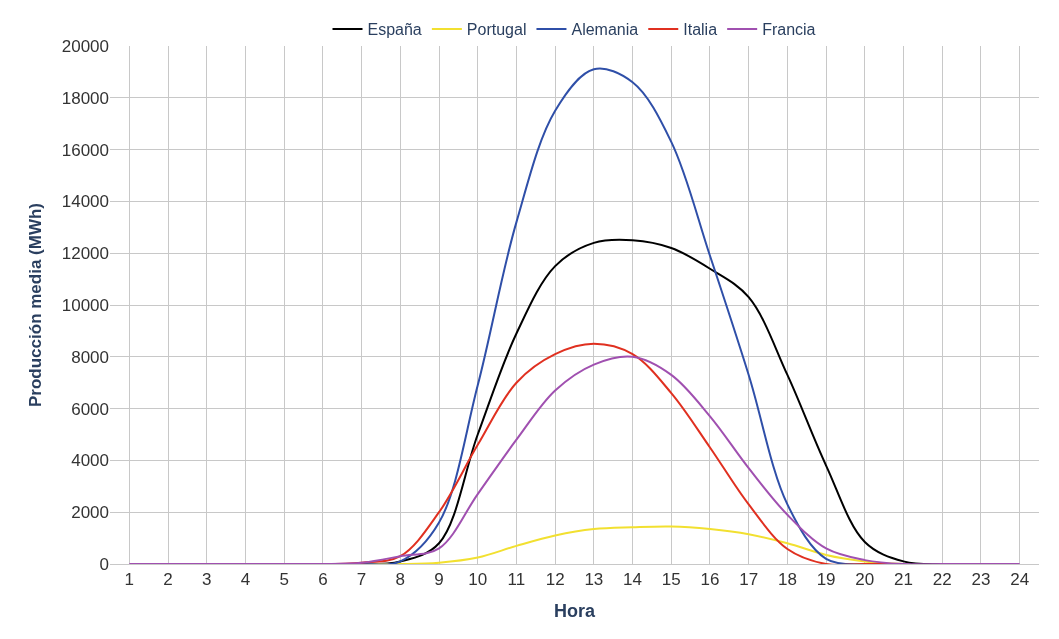  I want to click on x-tick-label: 3, so click(207, 580).